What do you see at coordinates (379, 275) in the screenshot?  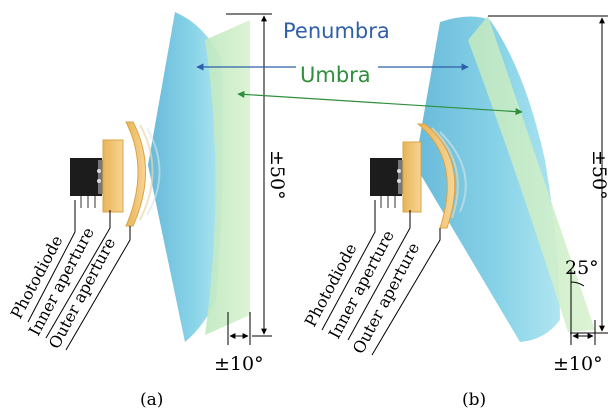 I see `inner-aperture-leader-b` at bounding box center [379, 275].